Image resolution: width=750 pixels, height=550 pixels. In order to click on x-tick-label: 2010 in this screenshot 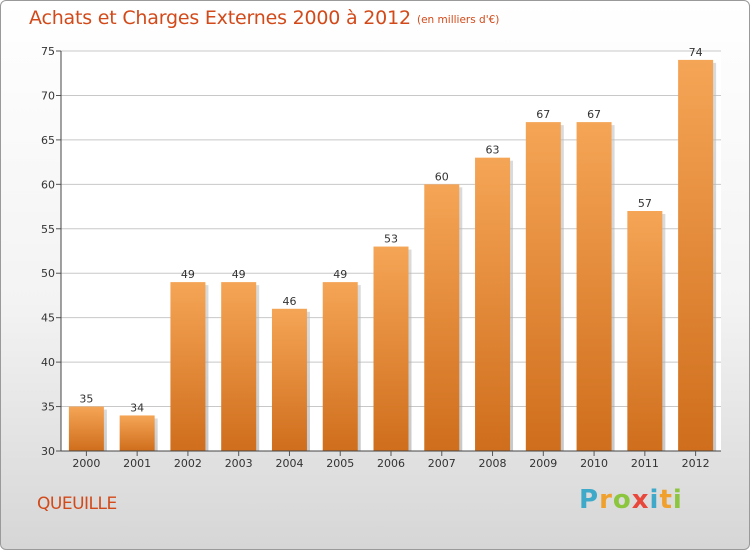, I will do `click(594, 463)`.